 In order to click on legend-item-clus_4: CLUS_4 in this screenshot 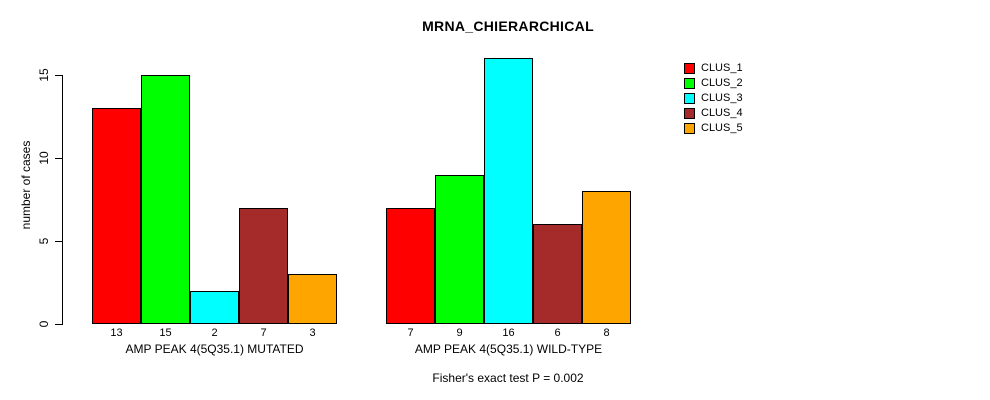, I will do `click(713, 113)`.